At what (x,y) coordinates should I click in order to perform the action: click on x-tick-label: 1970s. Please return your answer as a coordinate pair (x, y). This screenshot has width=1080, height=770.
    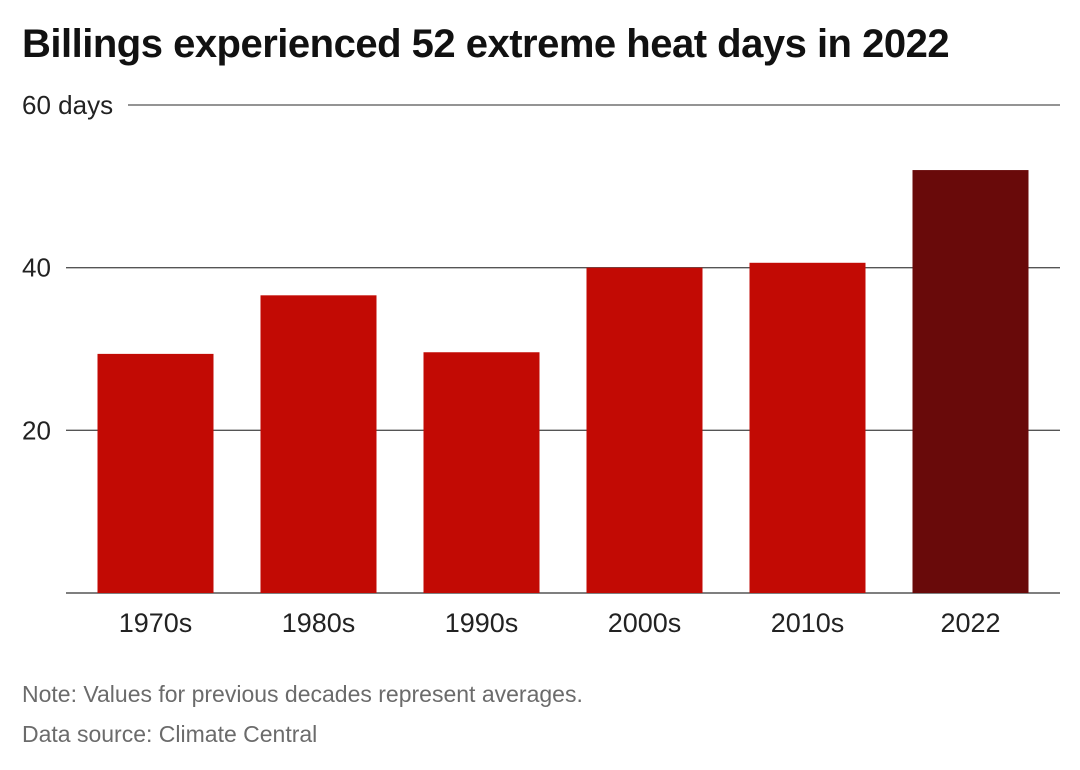
    Looking at the image, I should click on (156, 623).